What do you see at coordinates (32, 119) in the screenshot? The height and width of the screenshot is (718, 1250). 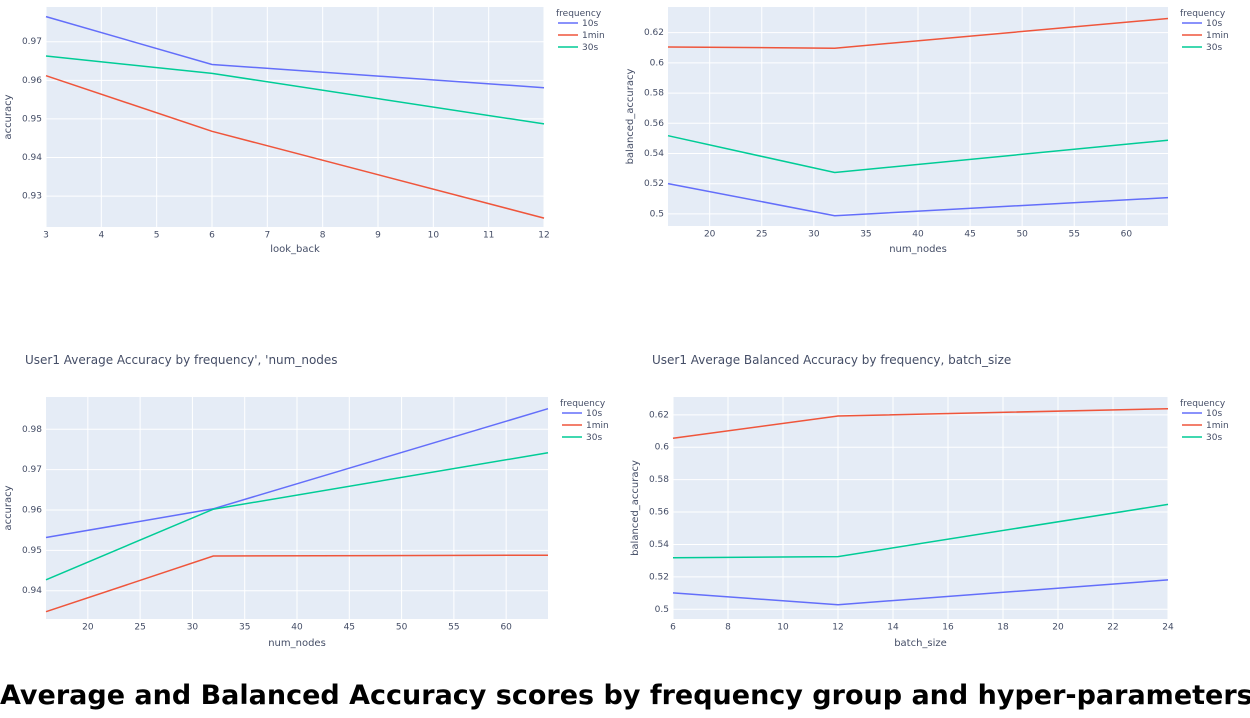 I see `y-tick-label: 0.95` at bounding box center [32, 119].